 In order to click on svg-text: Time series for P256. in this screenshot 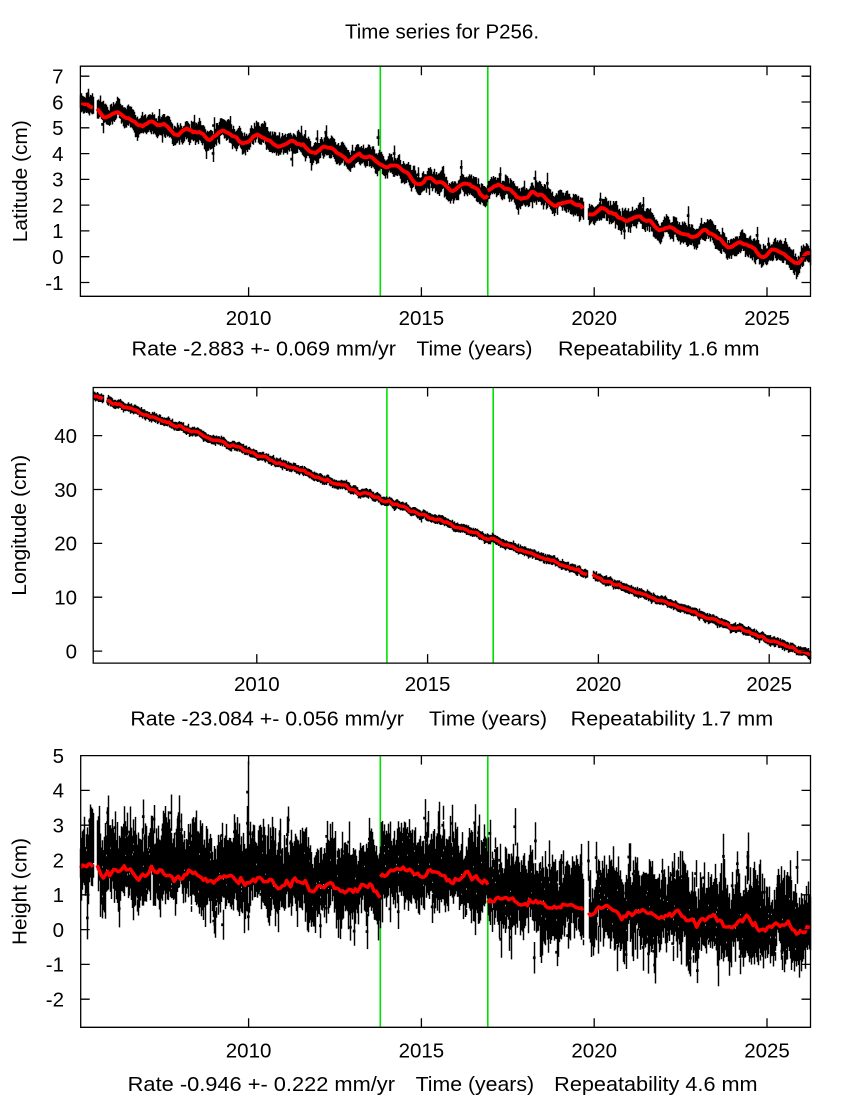, I will do `click(442, 32)`.